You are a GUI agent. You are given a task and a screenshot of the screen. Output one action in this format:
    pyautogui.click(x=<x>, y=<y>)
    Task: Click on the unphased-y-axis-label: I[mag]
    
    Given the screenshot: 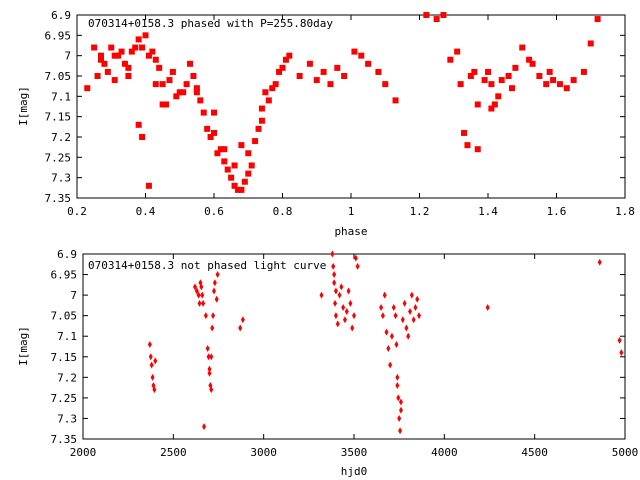 What is the action you would take?
    pyautogui.click(x=23, y=346)
    